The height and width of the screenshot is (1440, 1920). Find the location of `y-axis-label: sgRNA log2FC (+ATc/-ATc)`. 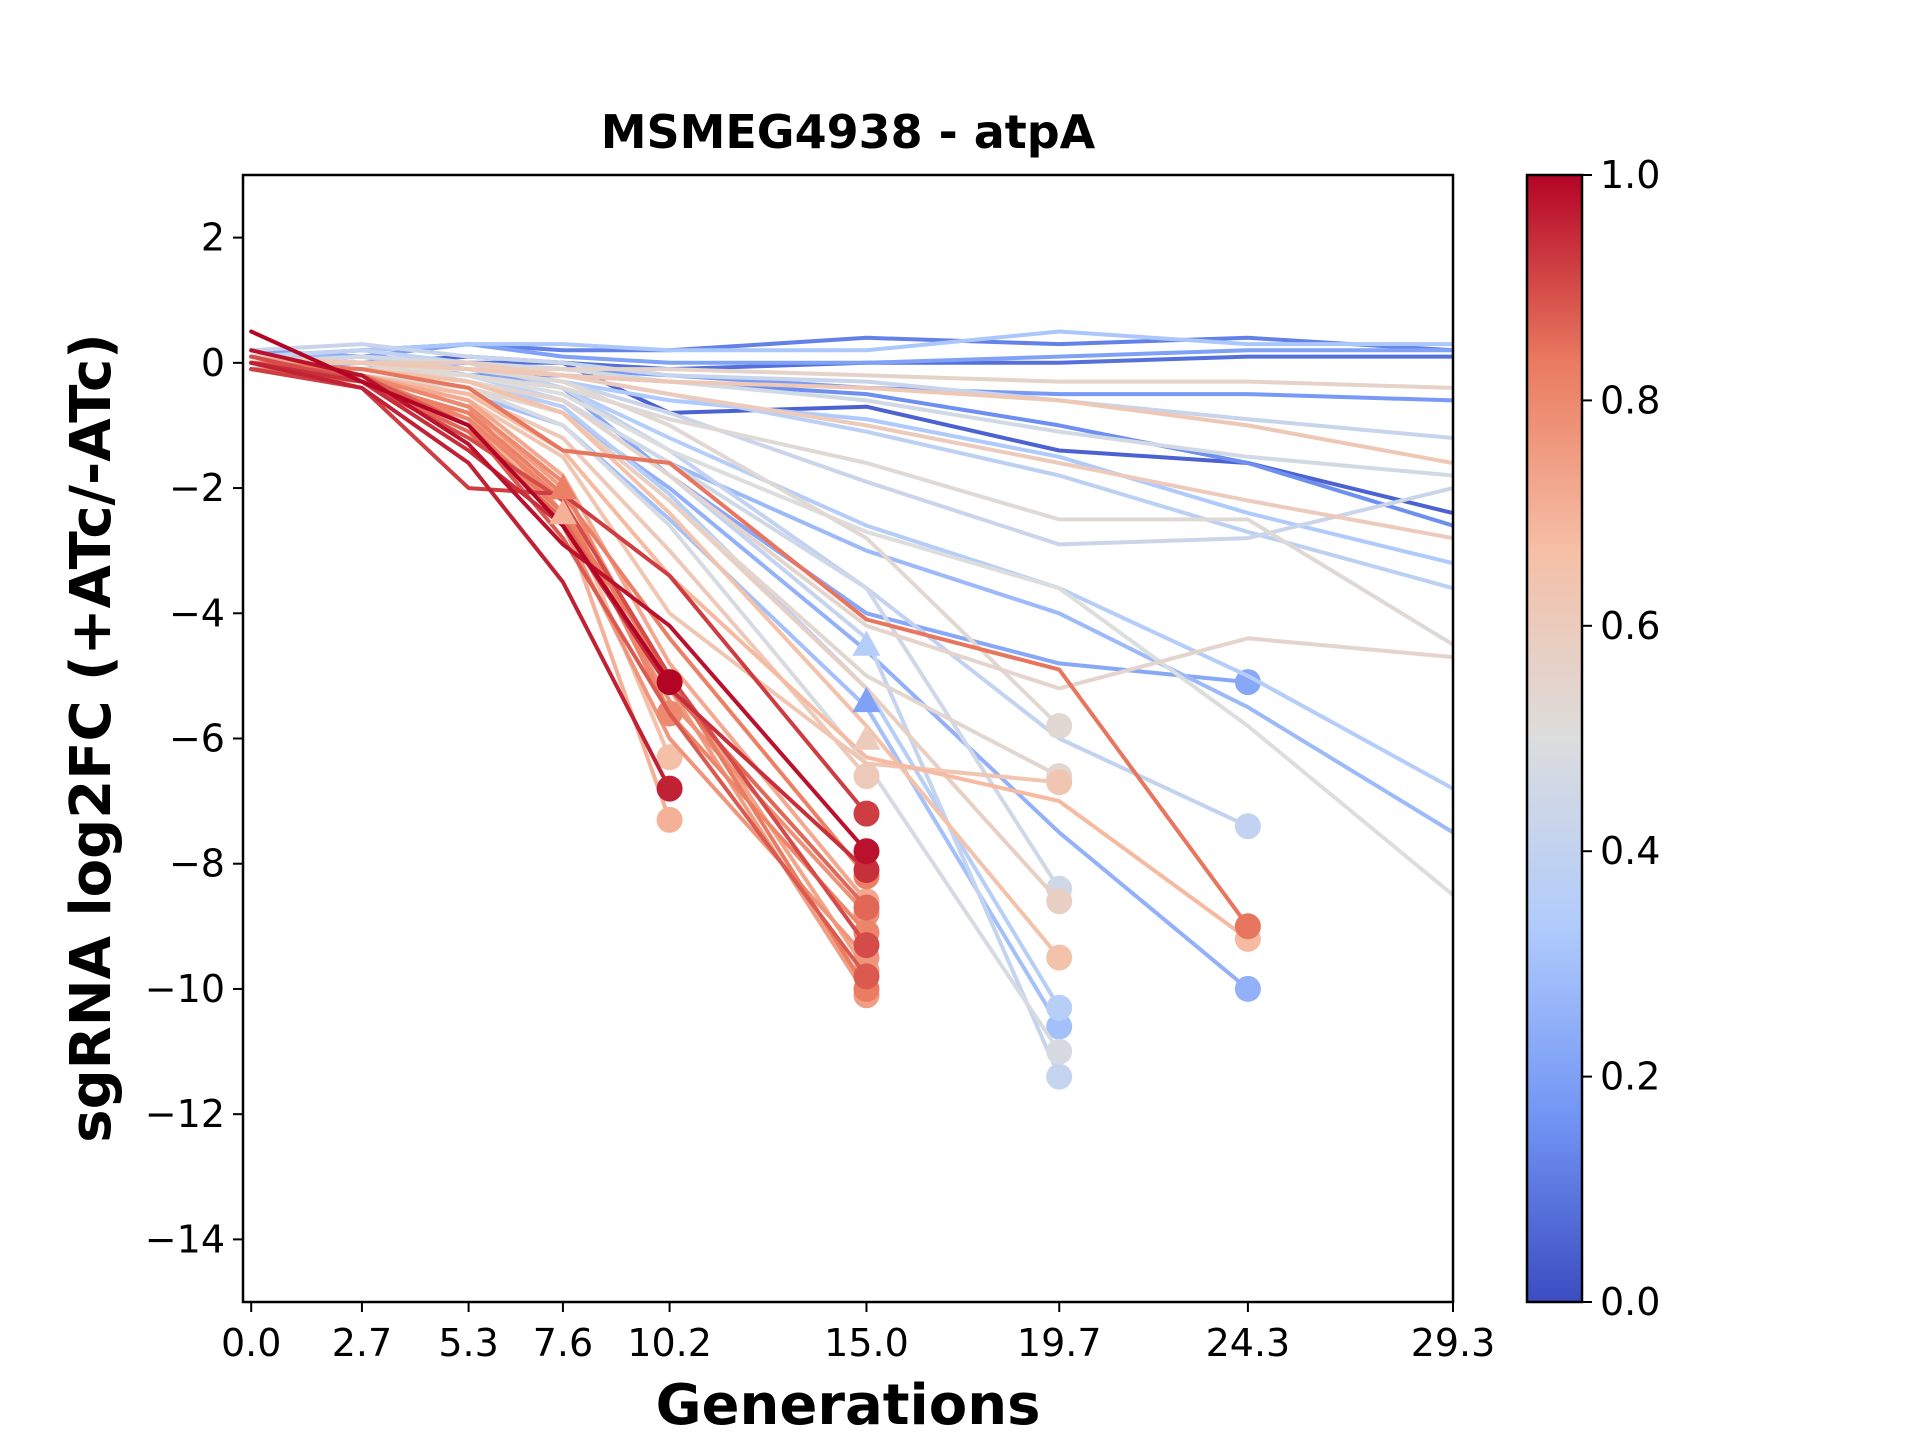

y-axis-label: sgRNA log2FC (+ATc/-ATc) is located at coordinates (91, 738).